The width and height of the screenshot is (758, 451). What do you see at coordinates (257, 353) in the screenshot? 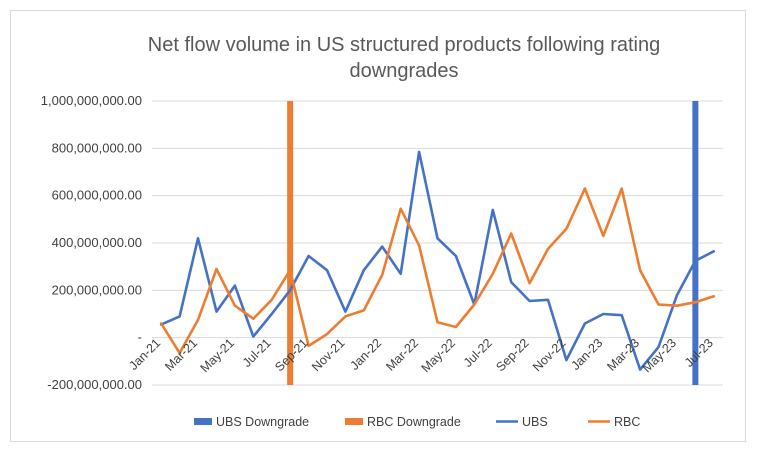
I see `x-tick-label: Jul-21` at bounding box center [257, 353].